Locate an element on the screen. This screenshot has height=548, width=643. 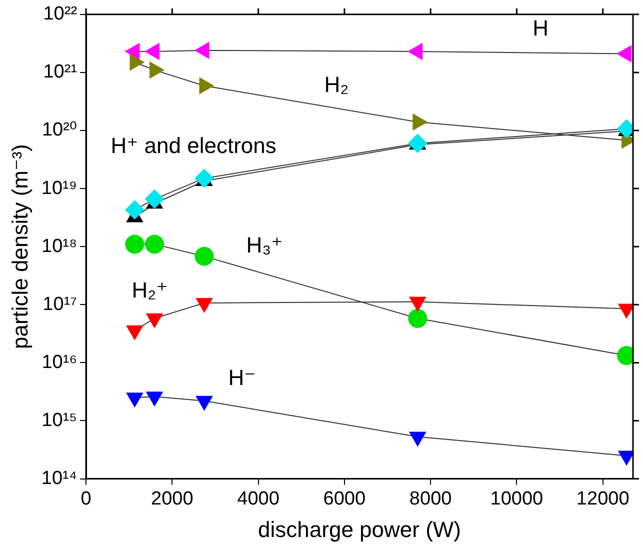
y-tick-label: 10¹⁷ is located at coordinates (60, 304).